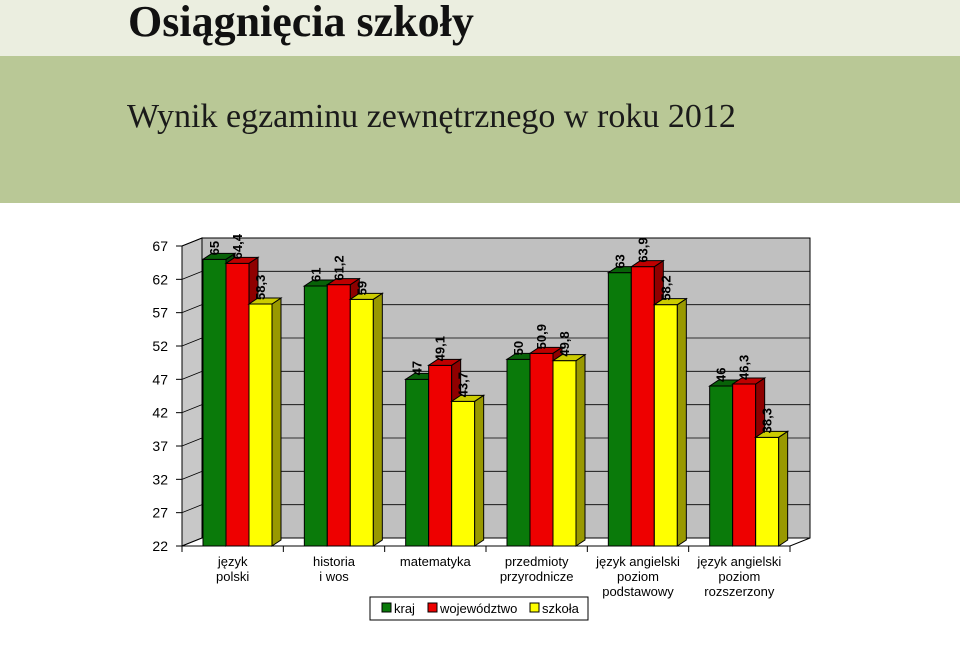 The image size is (960, 653). Describe the element at coordinates (564, 343) in the screenshot. I see `data-label: 49,8` at that location.